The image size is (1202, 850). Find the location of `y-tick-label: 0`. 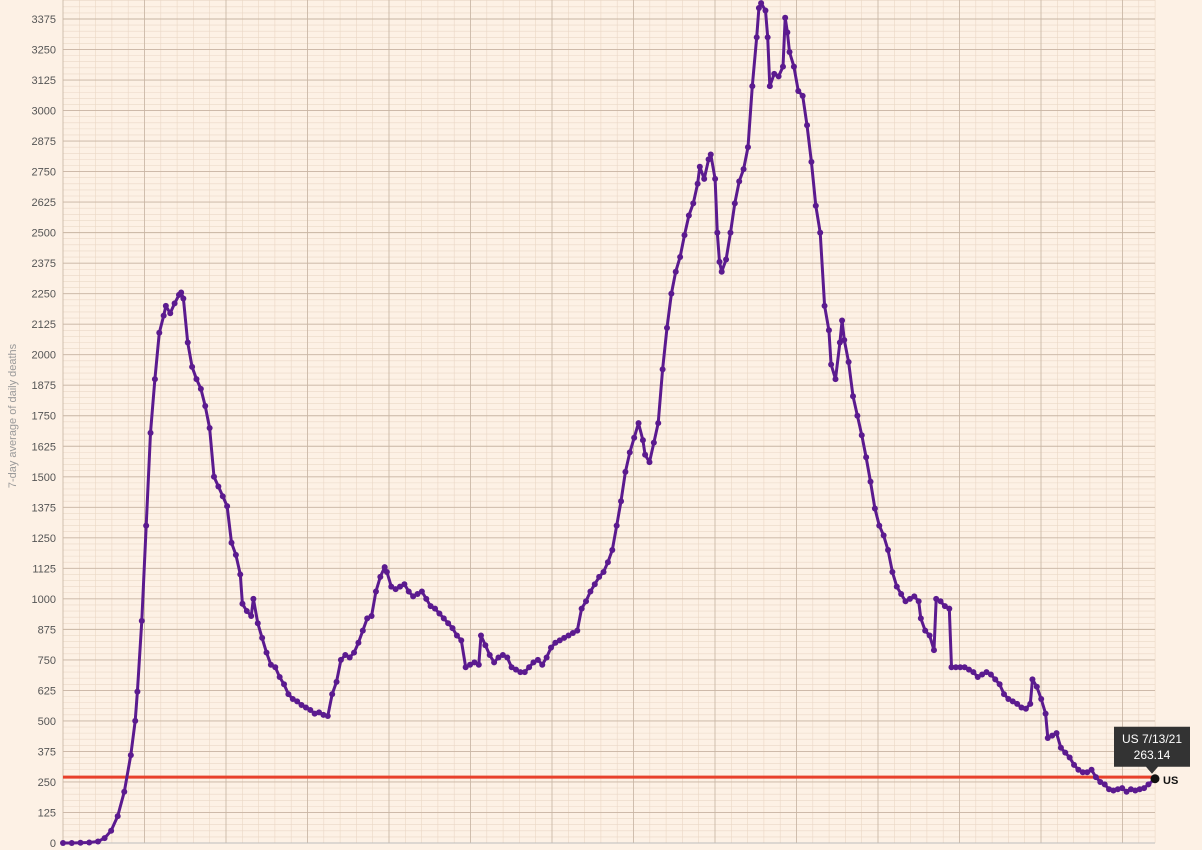

y-tick-label: 0 is located at coordinates (53, 844).